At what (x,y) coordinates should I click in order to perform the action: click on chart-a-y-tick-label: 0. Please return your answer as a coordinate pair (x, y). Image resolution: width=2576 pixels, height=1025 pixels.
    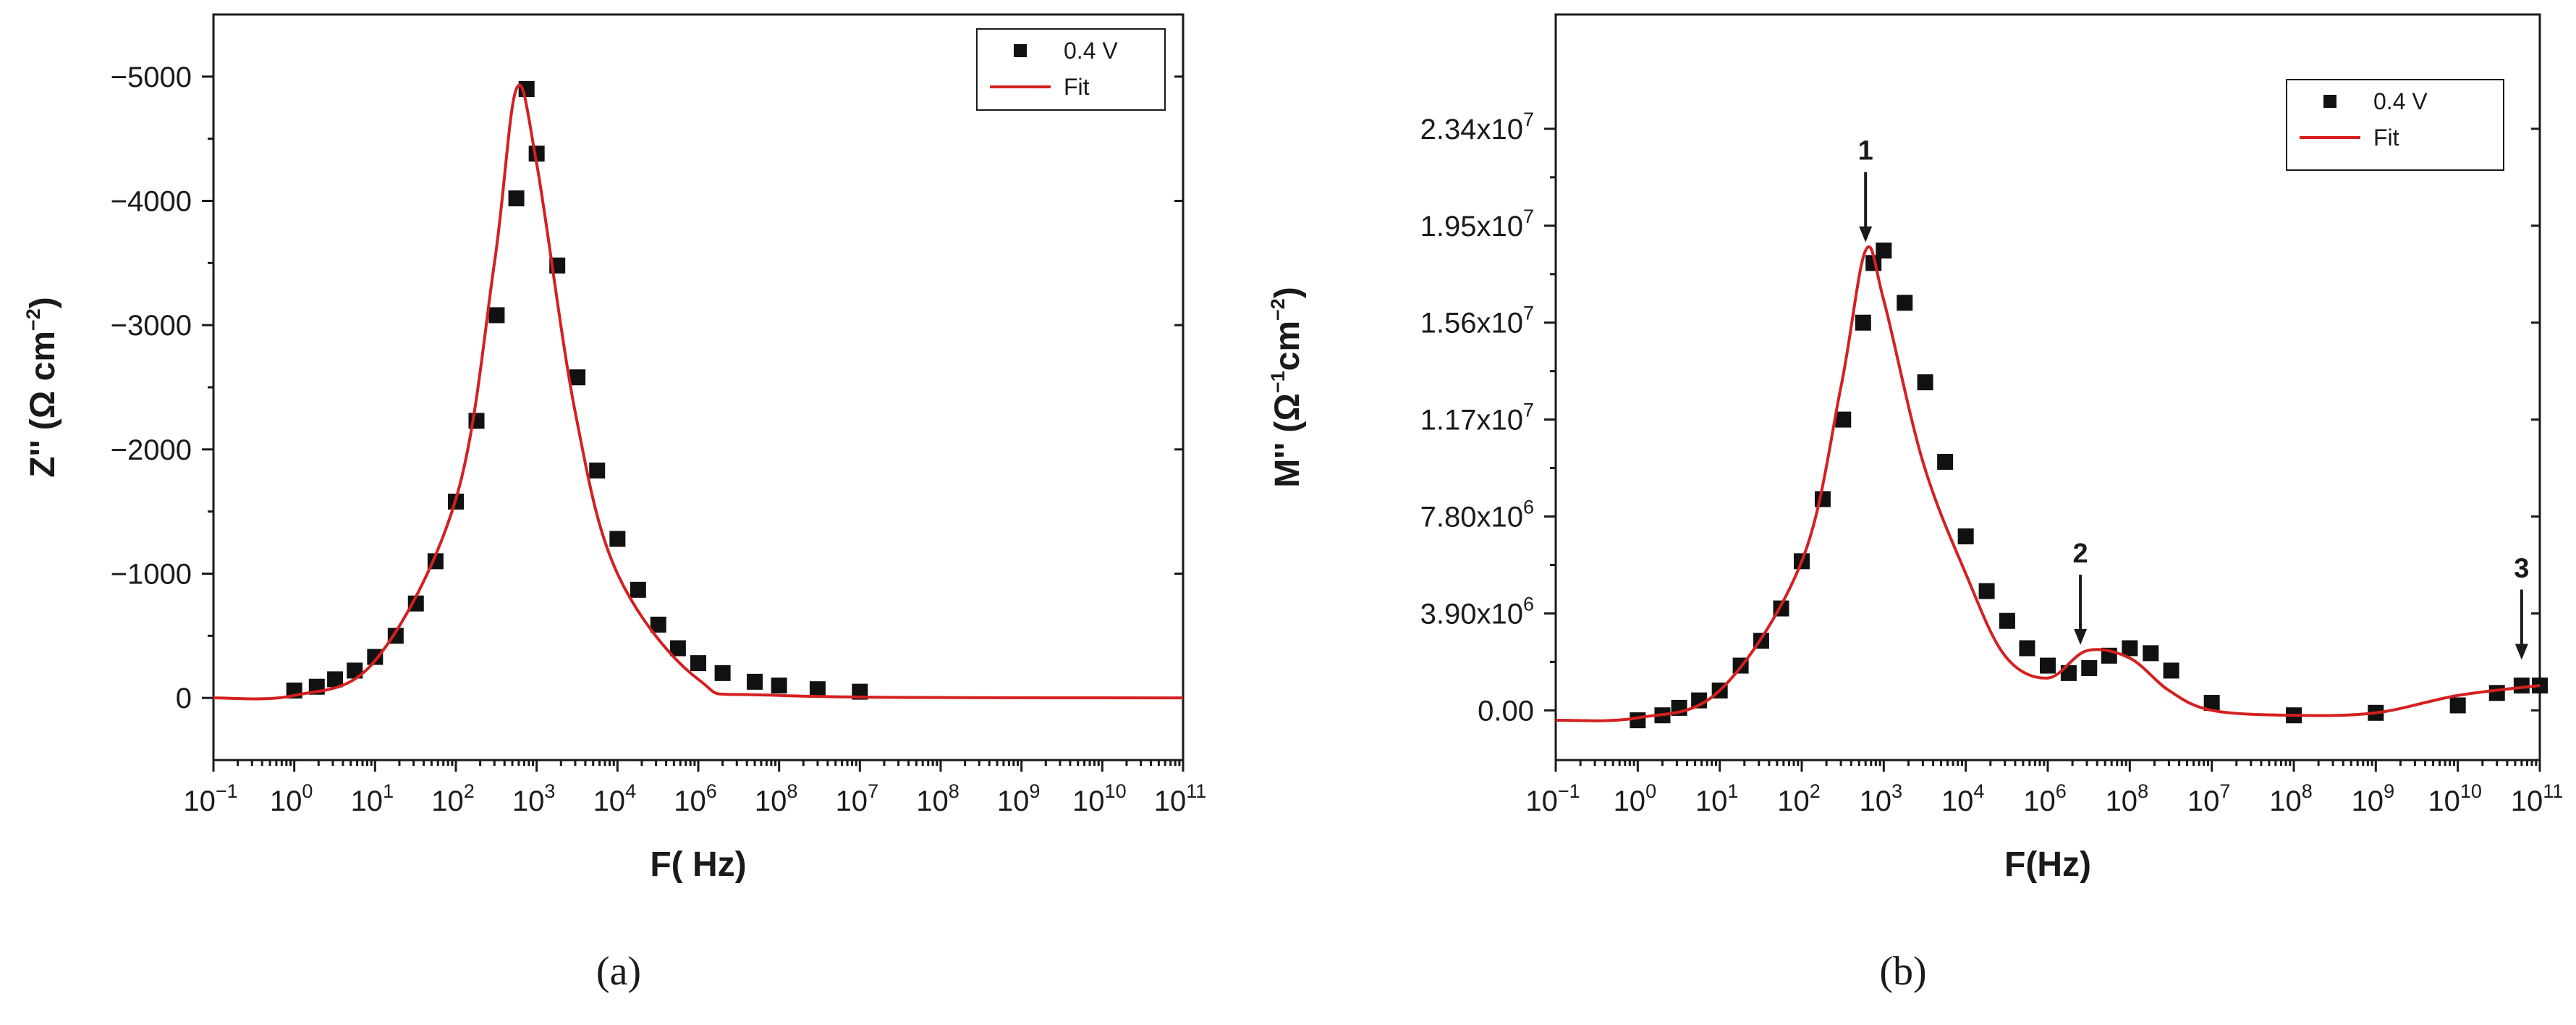
    Looking at the image, I should click on (184, 698).